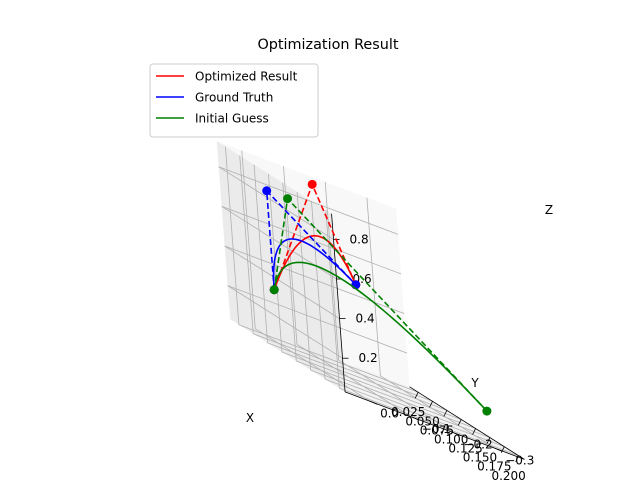 The image size is (640, 480). I want to click on z-tick-label: 0.4, so click(365, 319).